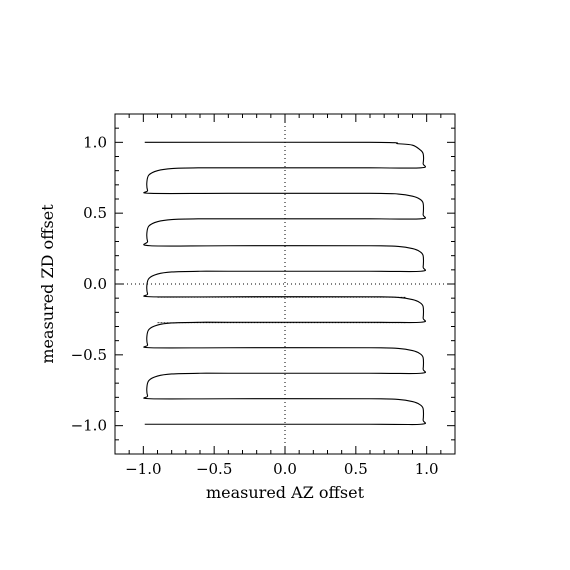 This screenshot has height=570, width=570. Describe the element at coordinates (143, 469) in the screenshot. I see `x-tick-label: −1.0` at that location.